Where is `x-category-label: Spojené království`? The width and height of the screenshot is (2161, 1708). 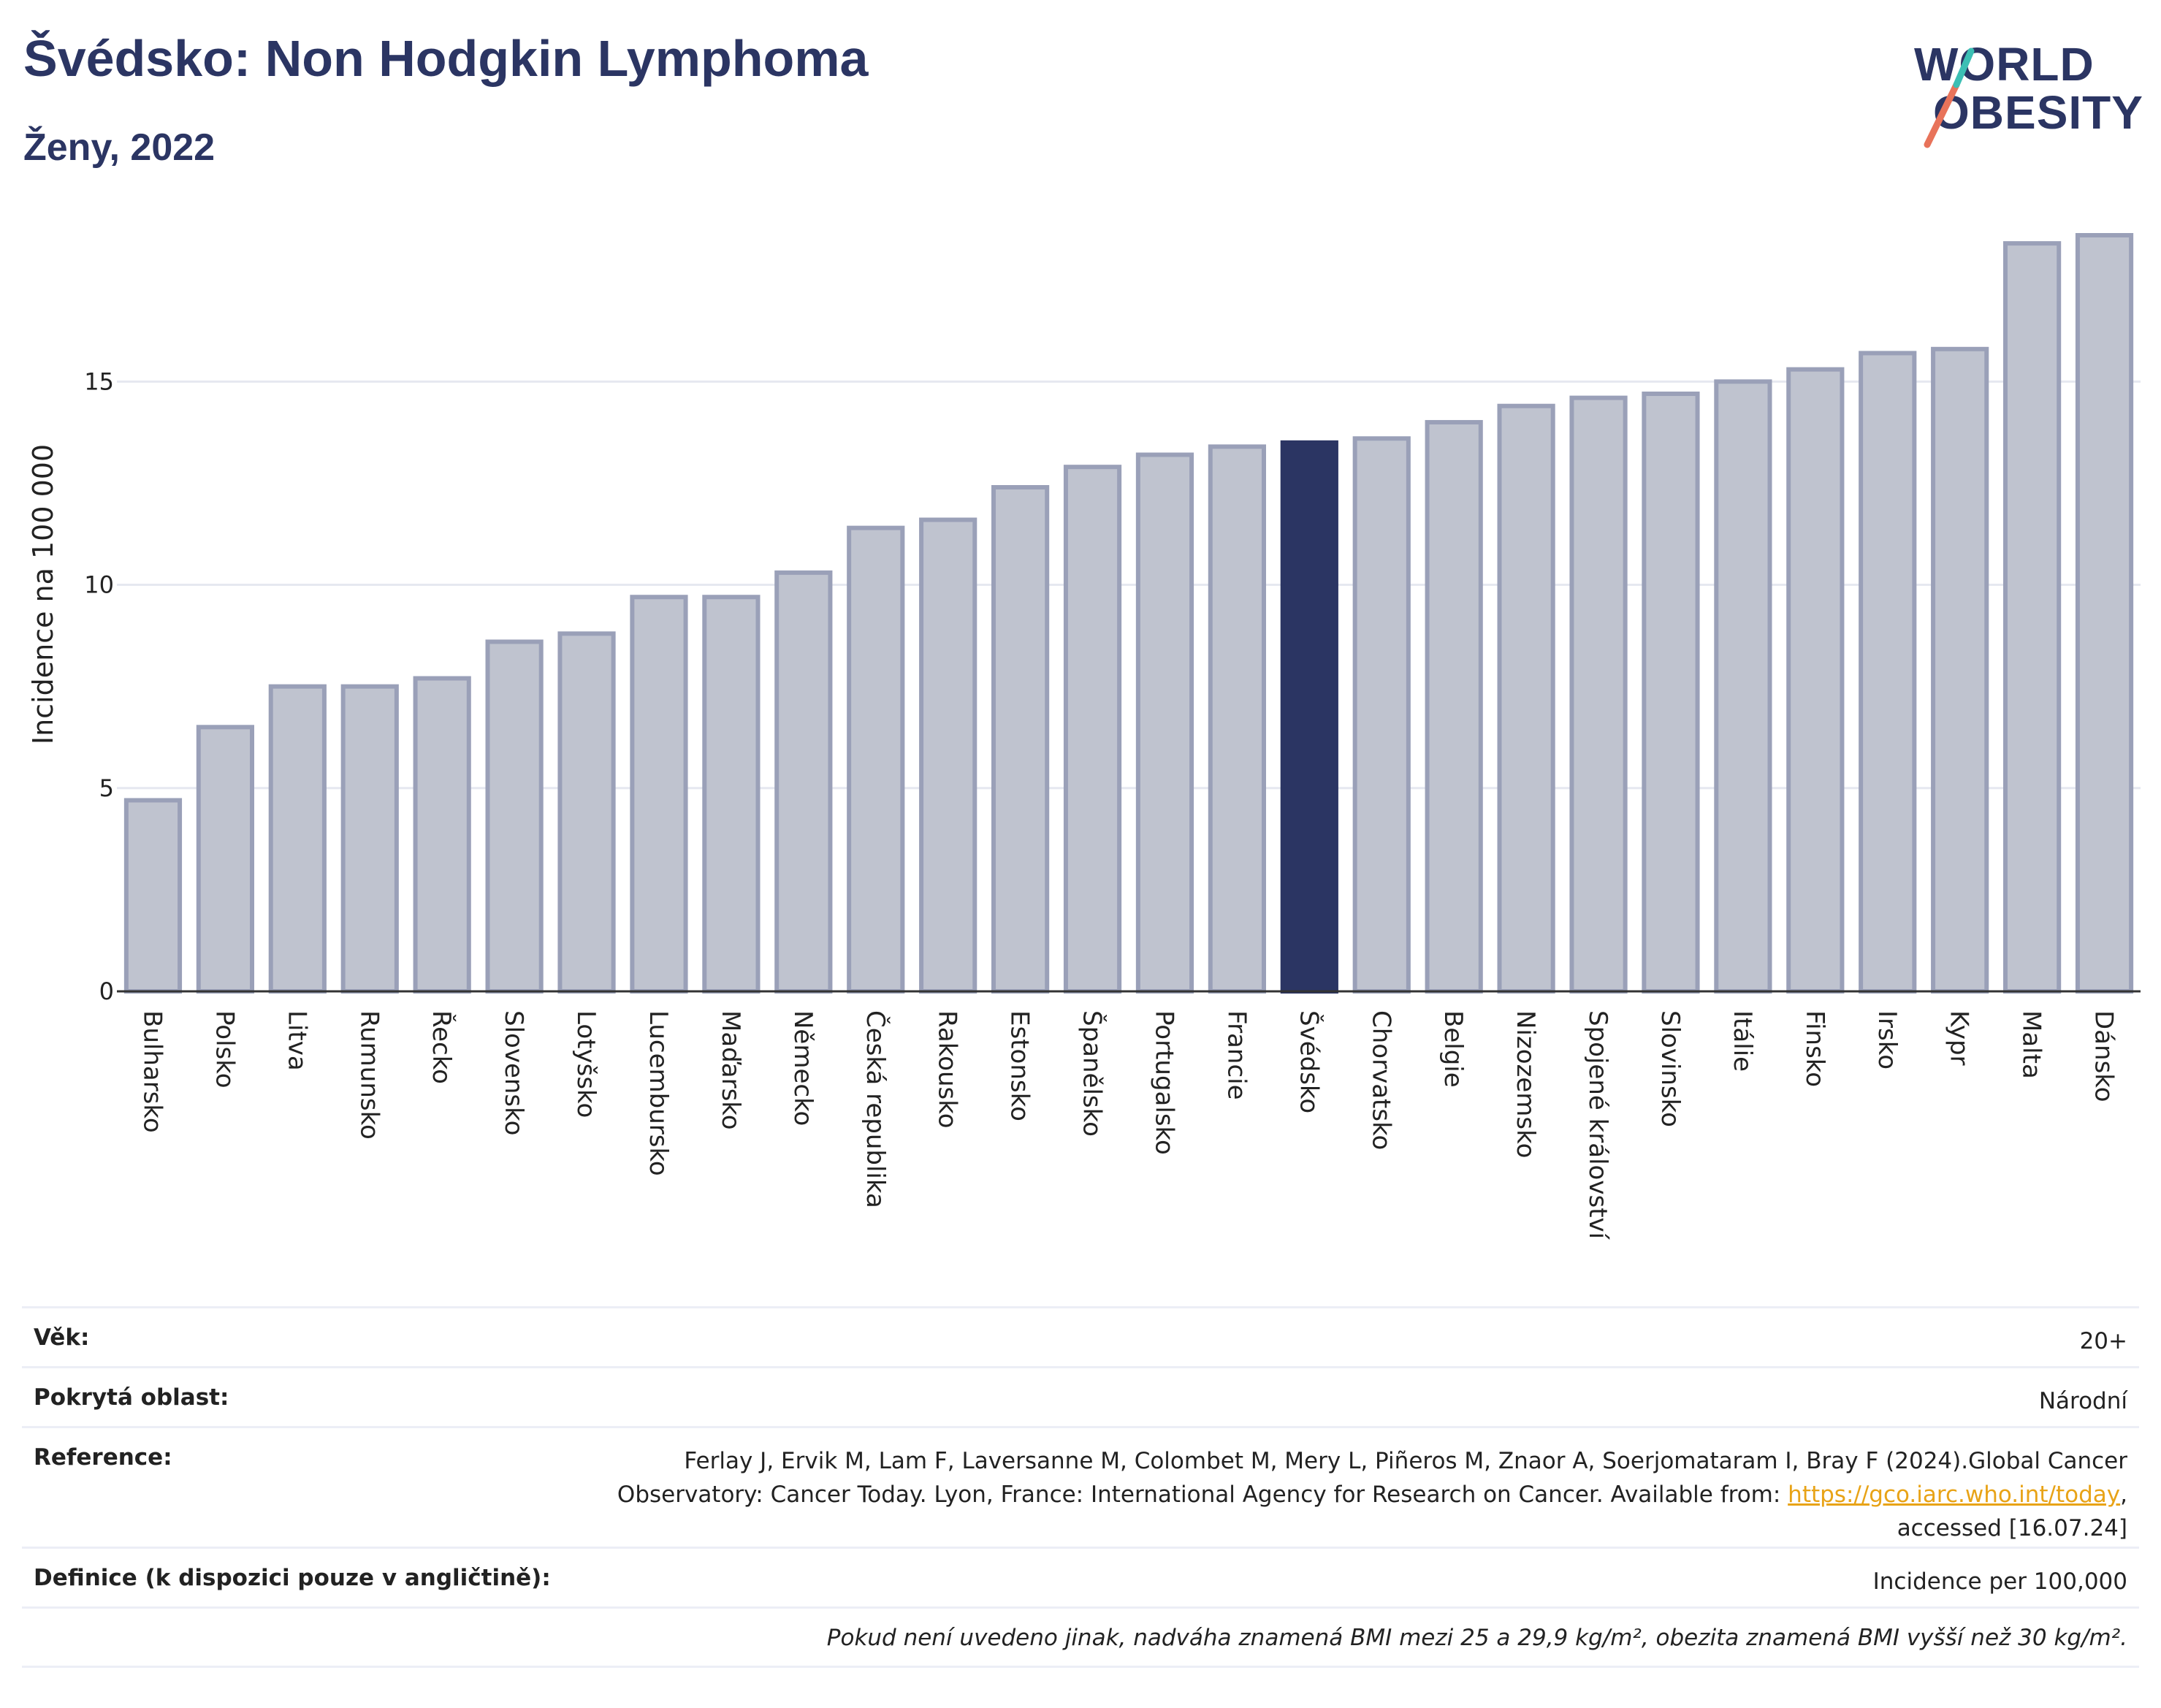 x-category-label: Spojené království is located at coordinates (1598, 1125).